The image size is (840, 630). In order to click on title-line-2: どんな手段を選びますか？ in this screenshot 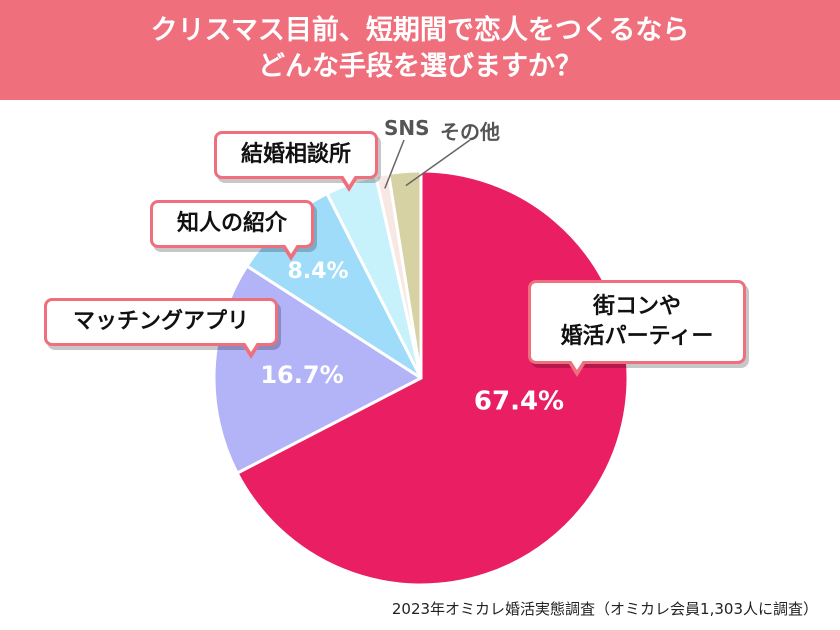, I will do `click(420, 66)`.